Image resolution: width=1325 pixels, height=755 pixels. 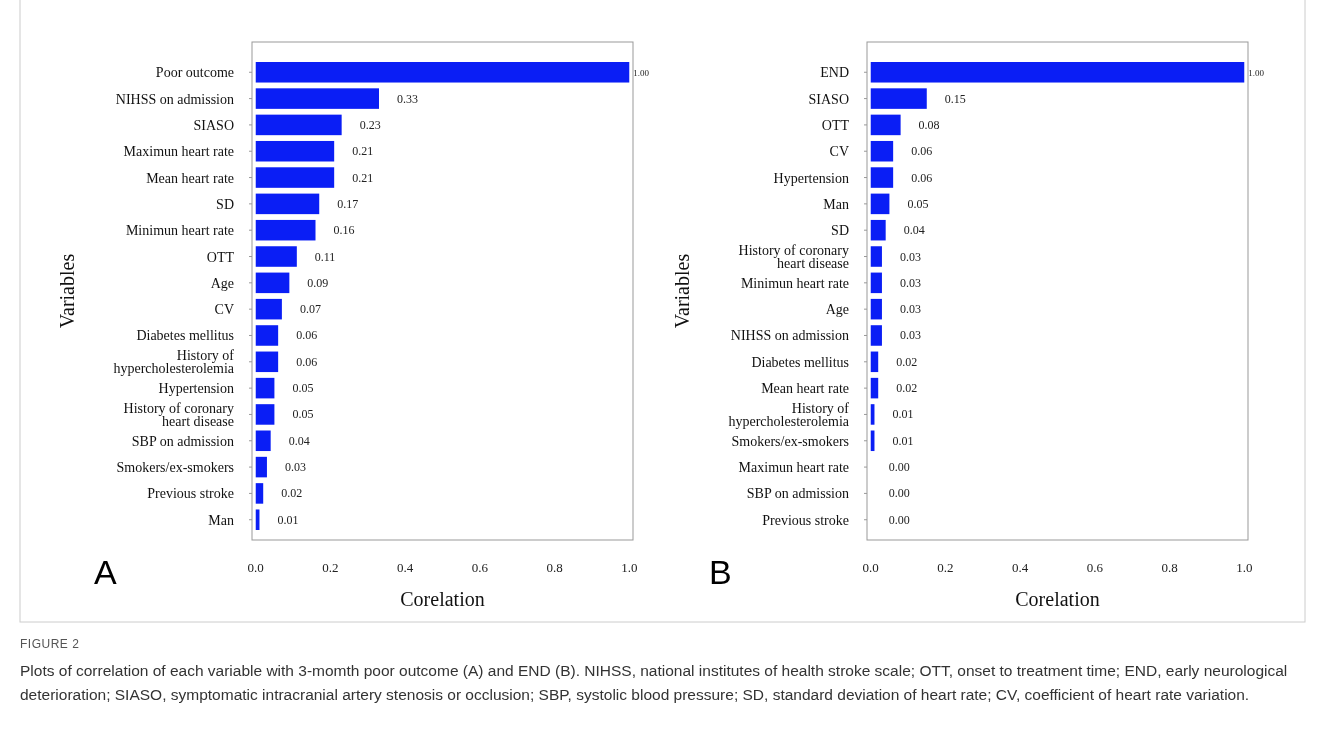 What do you see at coordinates (834, 73) in the screenshot?
I see `y-tick-label: END` at bounding box center [834, 73].